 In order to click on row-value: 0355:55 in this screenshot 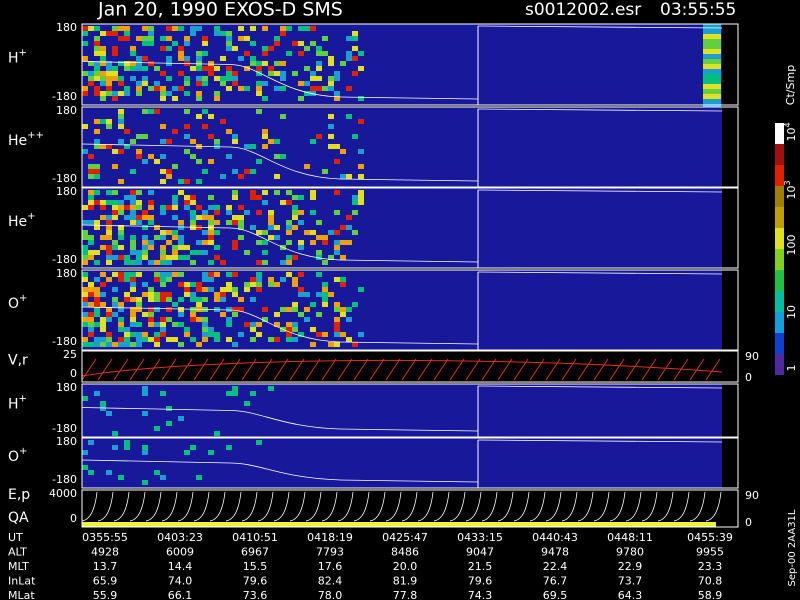, I will do `click(105, 537)`.